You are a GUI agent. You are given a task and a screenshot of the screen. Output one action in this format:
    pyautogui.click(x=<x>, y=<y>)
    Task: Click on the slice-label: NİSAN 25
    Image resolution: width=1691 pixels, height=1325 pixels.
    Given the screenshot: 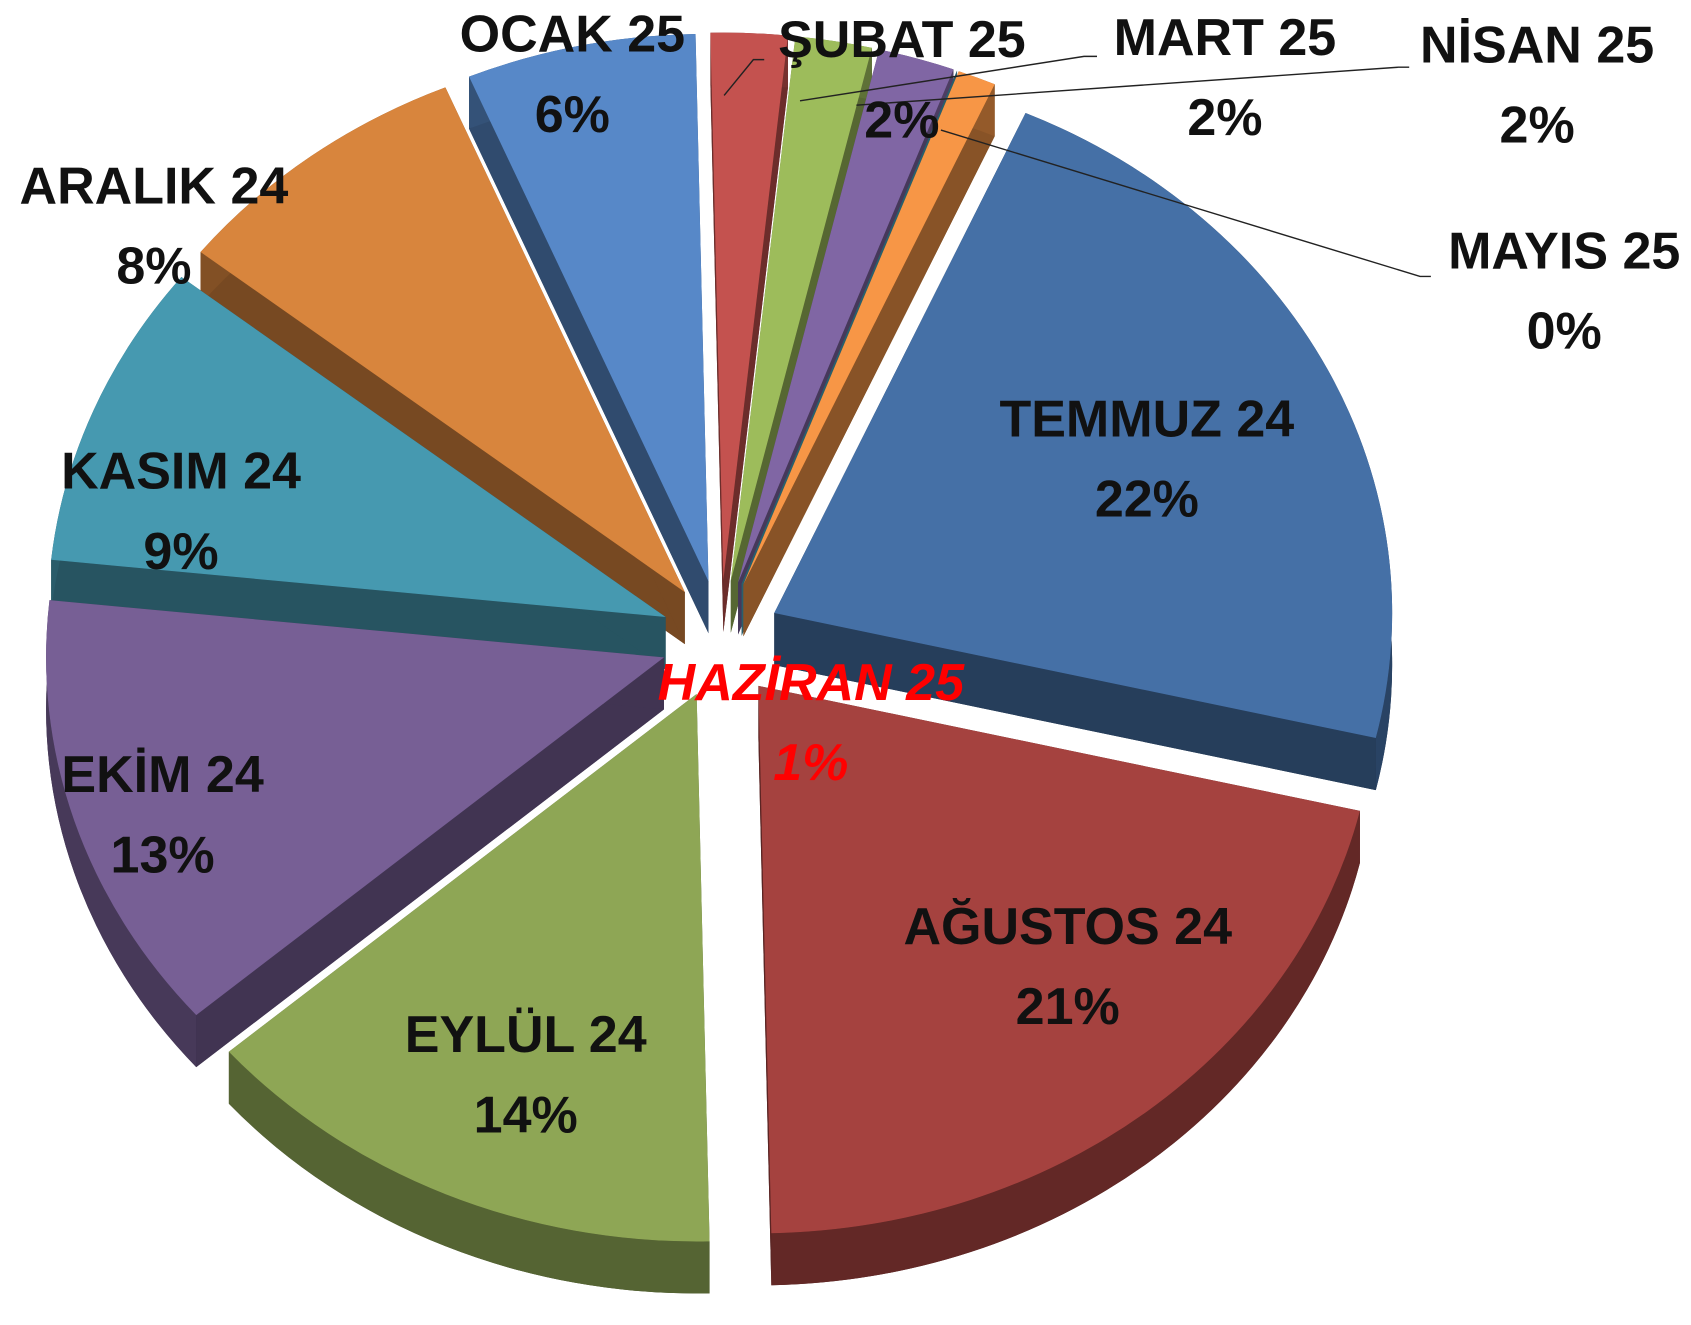 What is the action you would take?
    pyautogui.click(x=1537, y=46)
    